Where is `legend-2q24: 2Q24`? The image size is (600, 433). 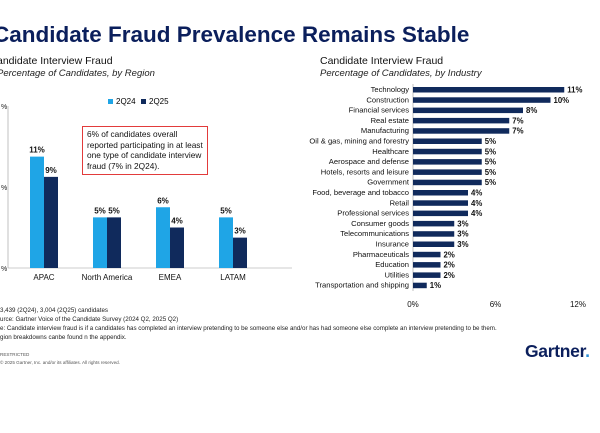 legend-2q24: 2Q24 is located at coordinates (122, 101).